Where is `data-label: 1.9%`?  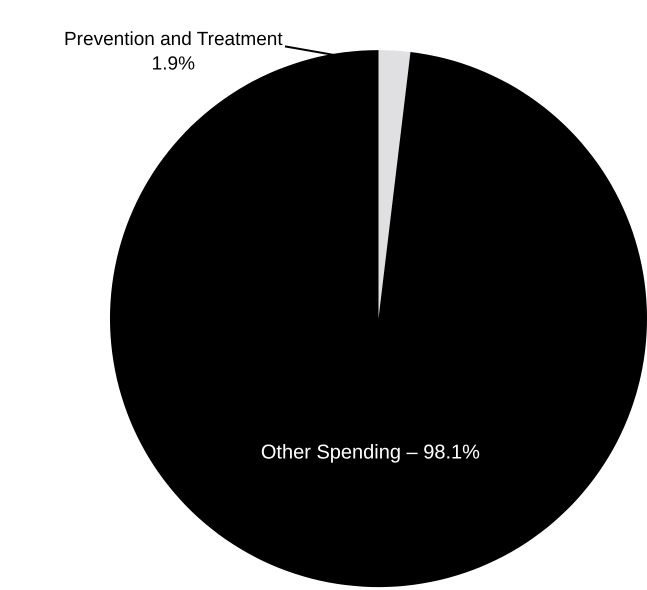 data-label: 1.9% is located at coordinates (174, 64).